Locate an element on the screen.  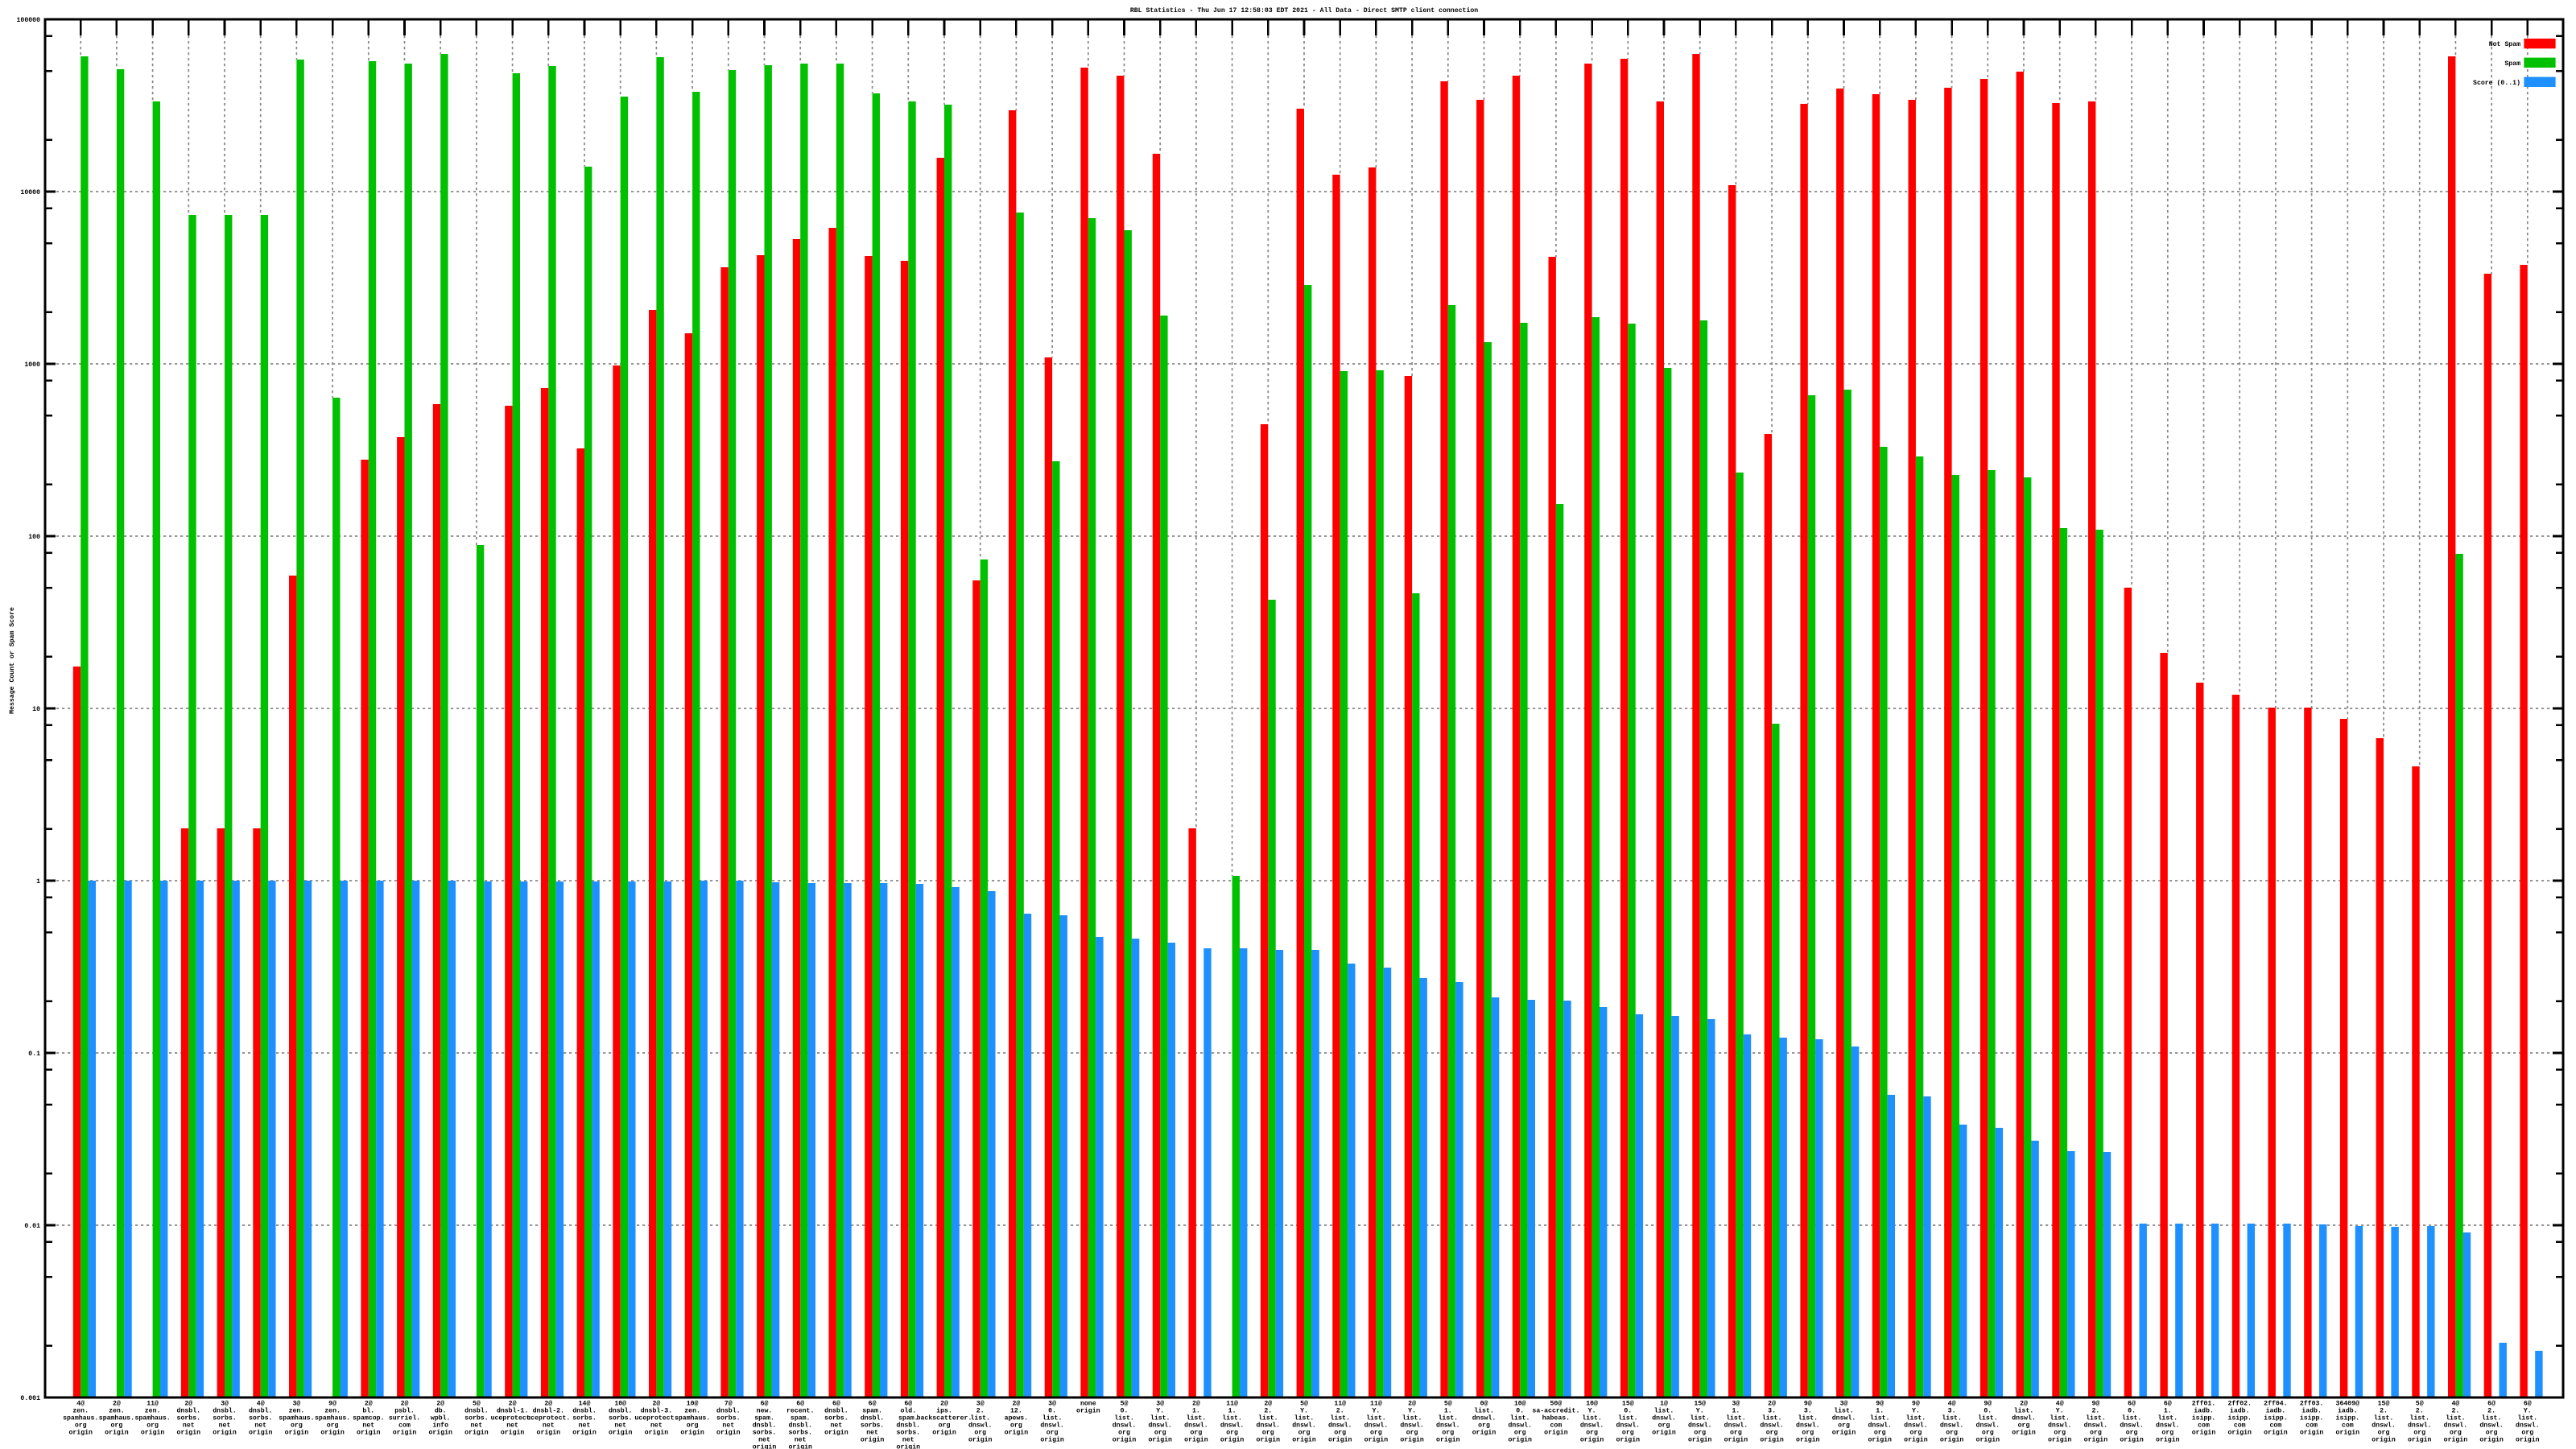
svg-text: Not Spam is located at coordinates (2504, 44).